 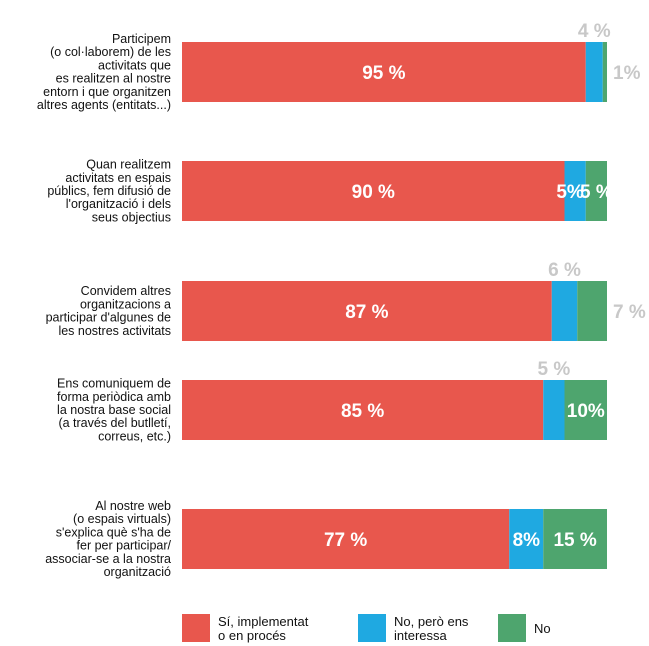 What do you see at coordinates (263, 621) in the screenshot?
I see `legend-label: Sí, implementat` at bounding box center [263, 621].